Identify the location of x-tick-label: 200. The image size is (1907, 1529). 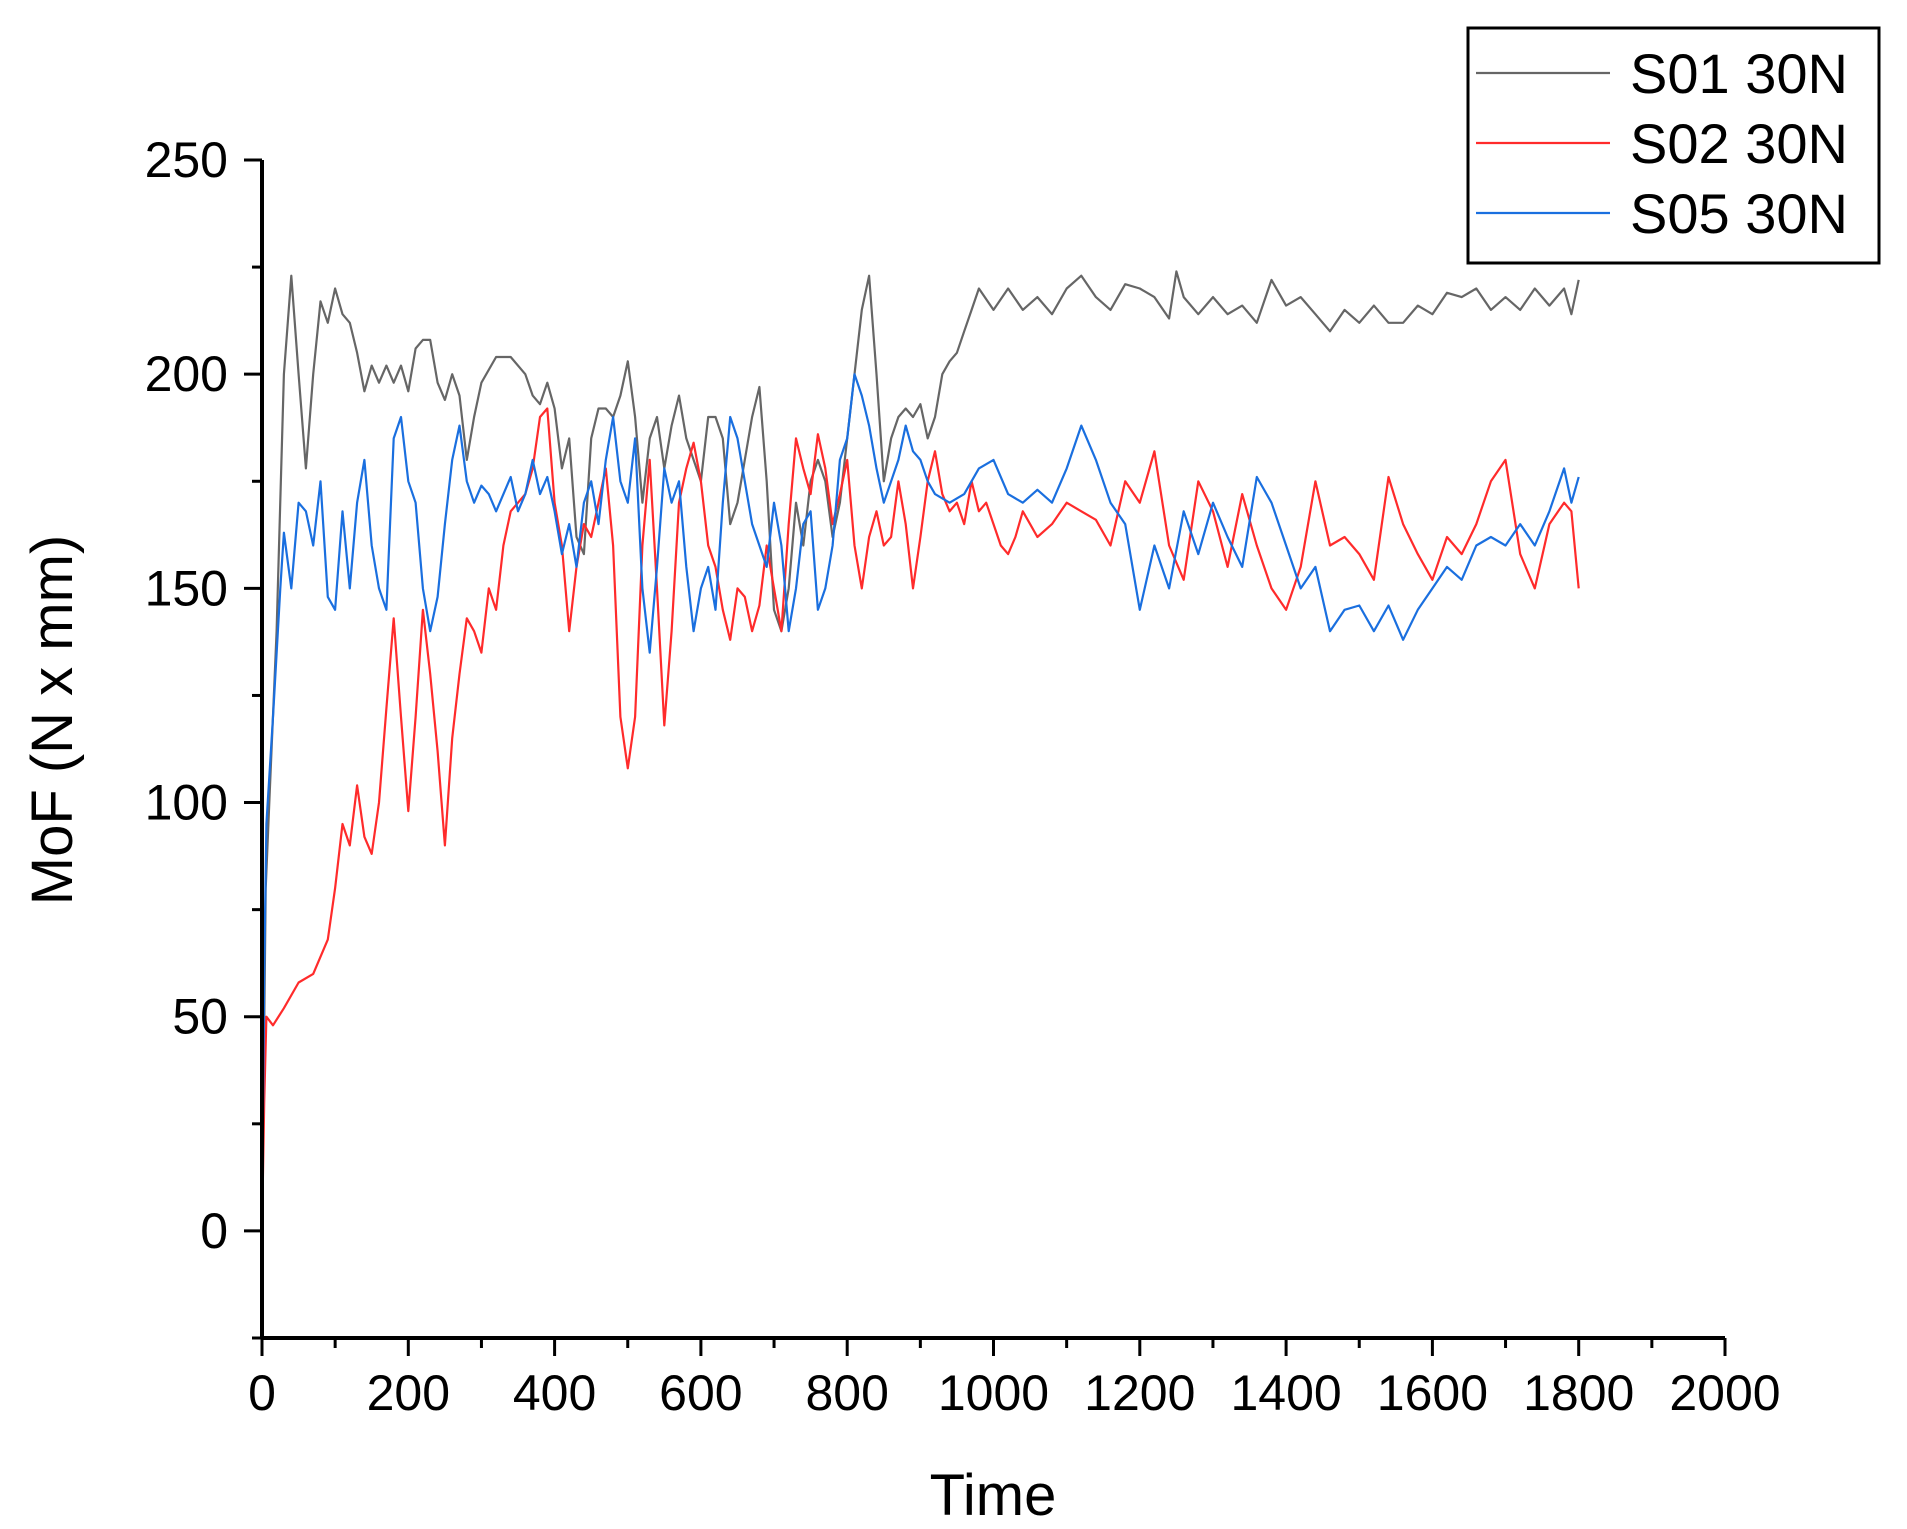
(408, 1393).